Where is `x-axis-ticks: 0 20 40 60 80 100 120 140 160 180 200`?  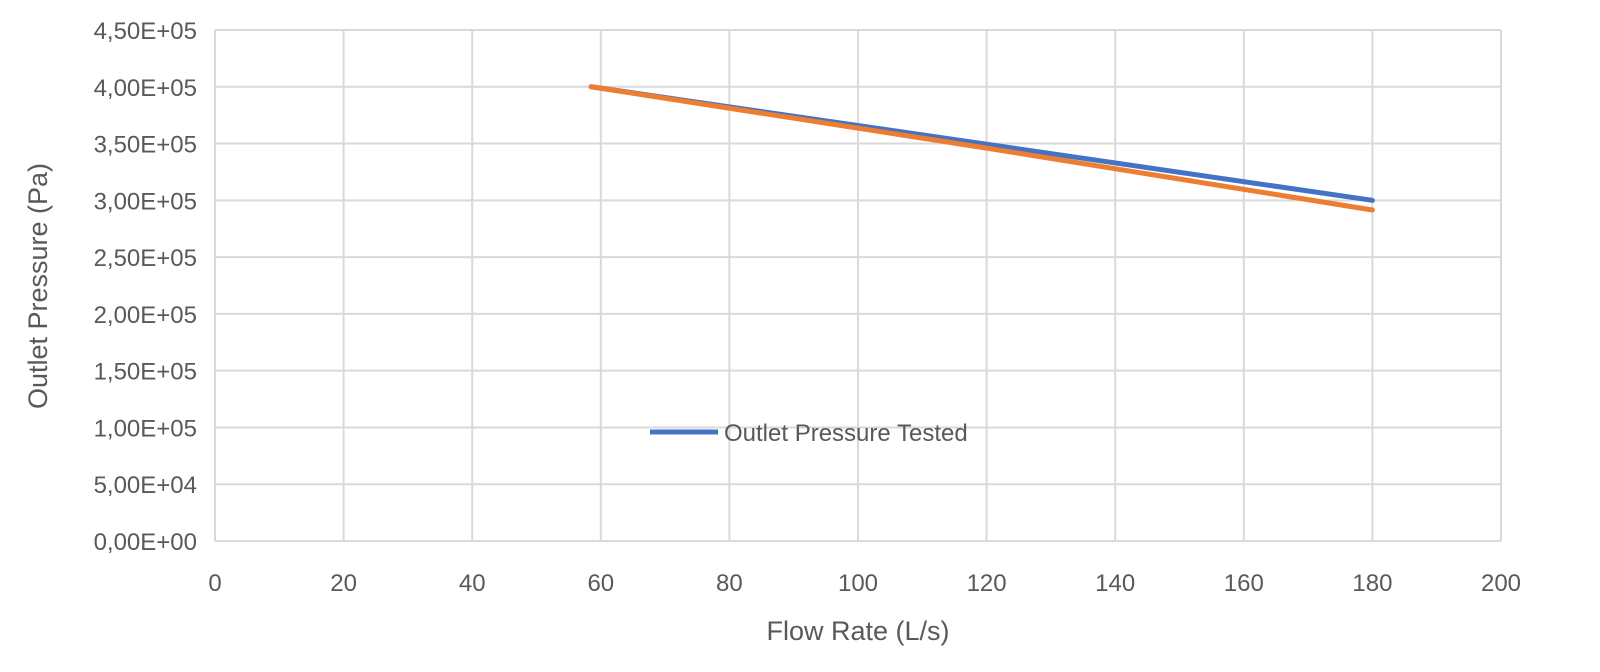
x-axis-ticks: 0 20 40 60 80 100 120 140 160 180 200 is located at coordinates (864, 583).